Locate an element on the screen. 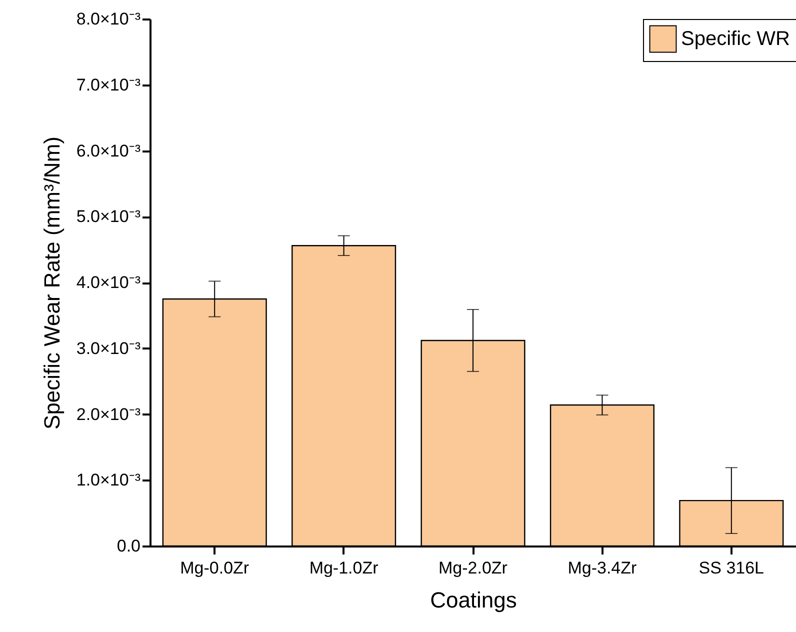  x-tick-label: Mg-2.0Zr is located at coordinates (473, 568).